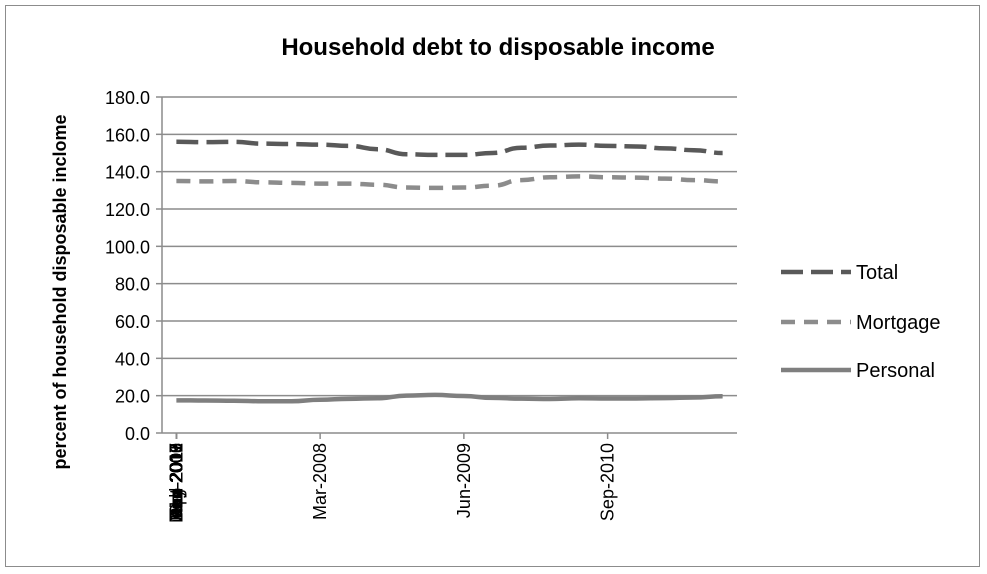 This screenshot has width=987, height=574. I want to click on legend-label-total: Total, so click(877, 273).